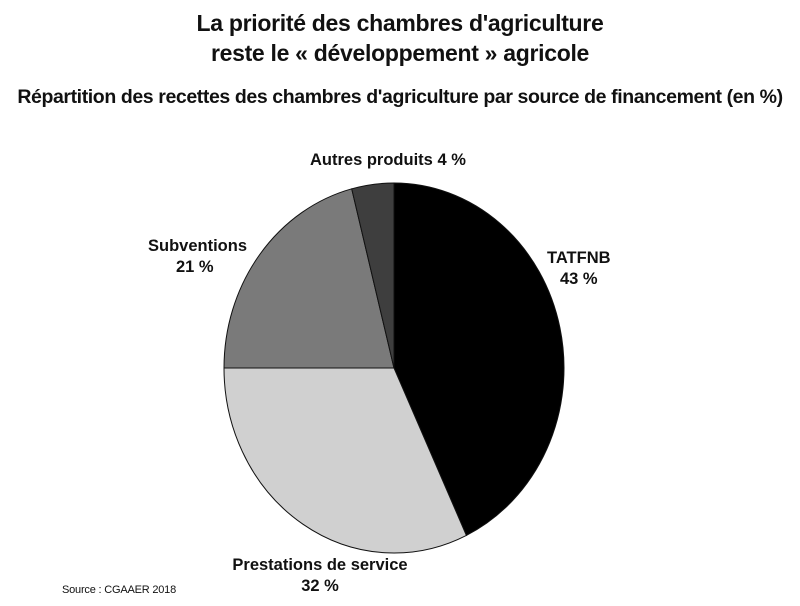 The height and width of the screenshot is (606, 800). Describe the element at coordinates (198, 246) in the screenshot. I see `slice-label-subventions-name: Subventions` at that location.